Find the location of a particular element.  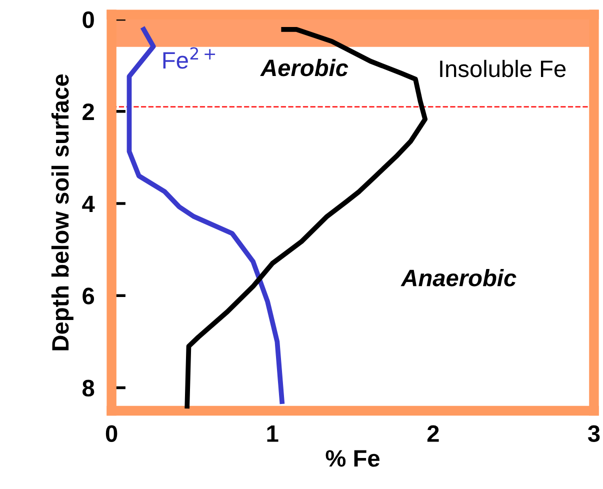

y-tick-label: 0 is located at coordinates (88, 19).